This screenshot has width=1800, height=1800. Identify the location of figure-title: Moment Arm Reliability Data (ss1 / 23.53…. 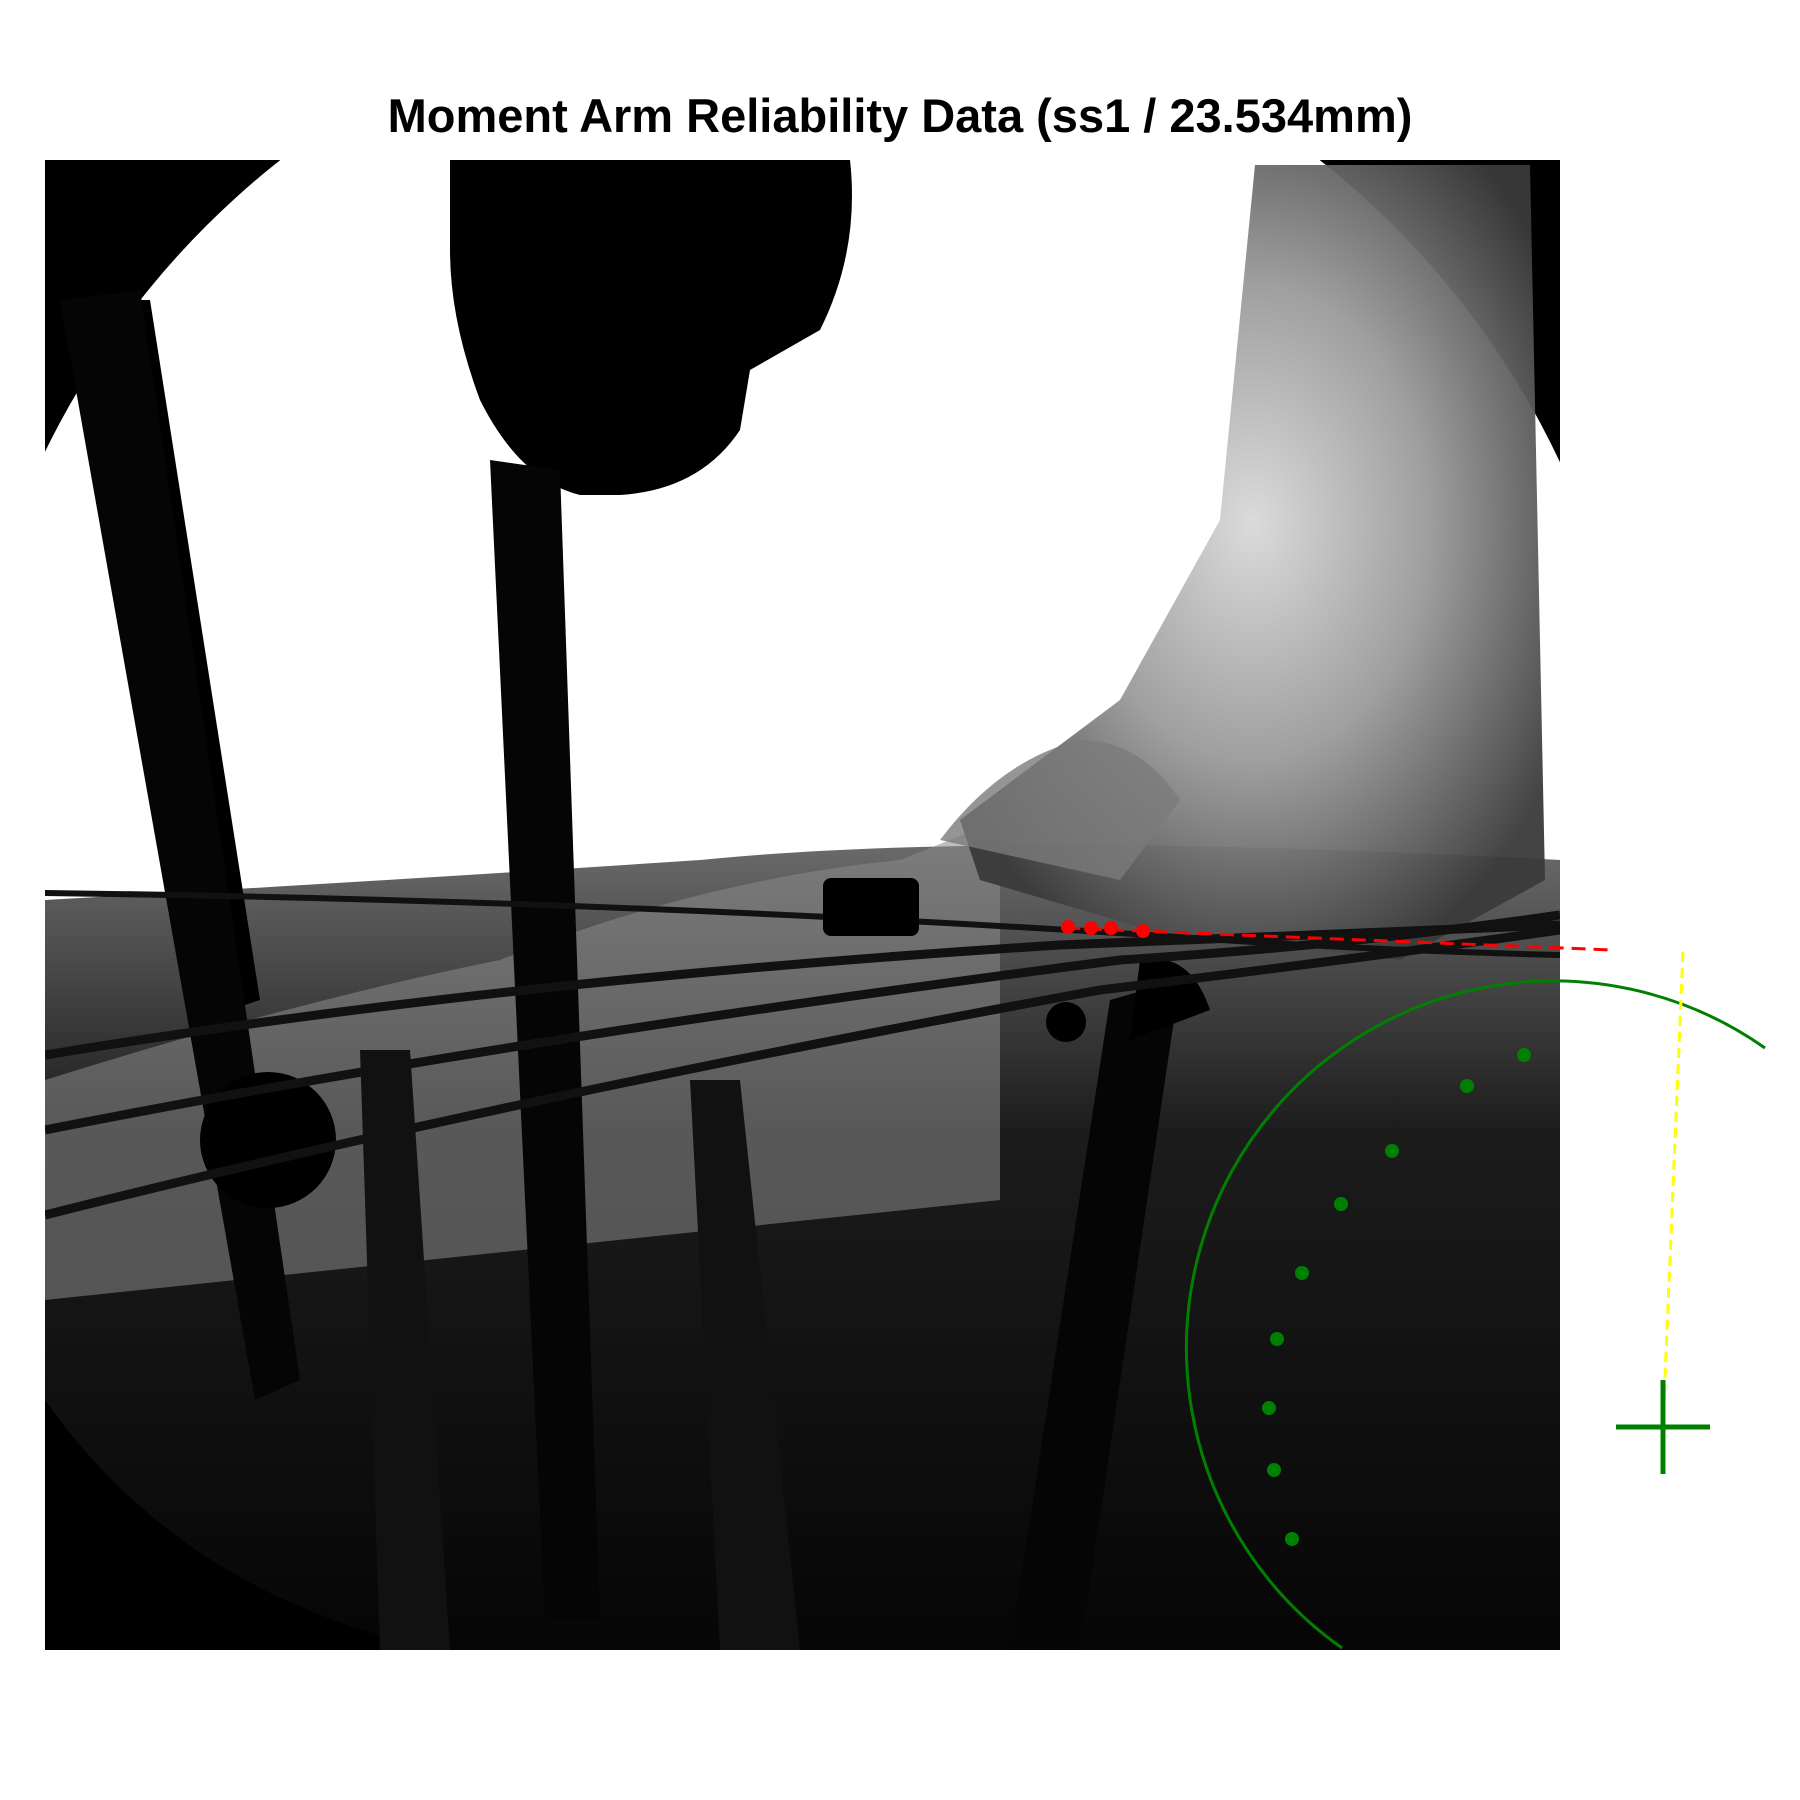
(900, 115).